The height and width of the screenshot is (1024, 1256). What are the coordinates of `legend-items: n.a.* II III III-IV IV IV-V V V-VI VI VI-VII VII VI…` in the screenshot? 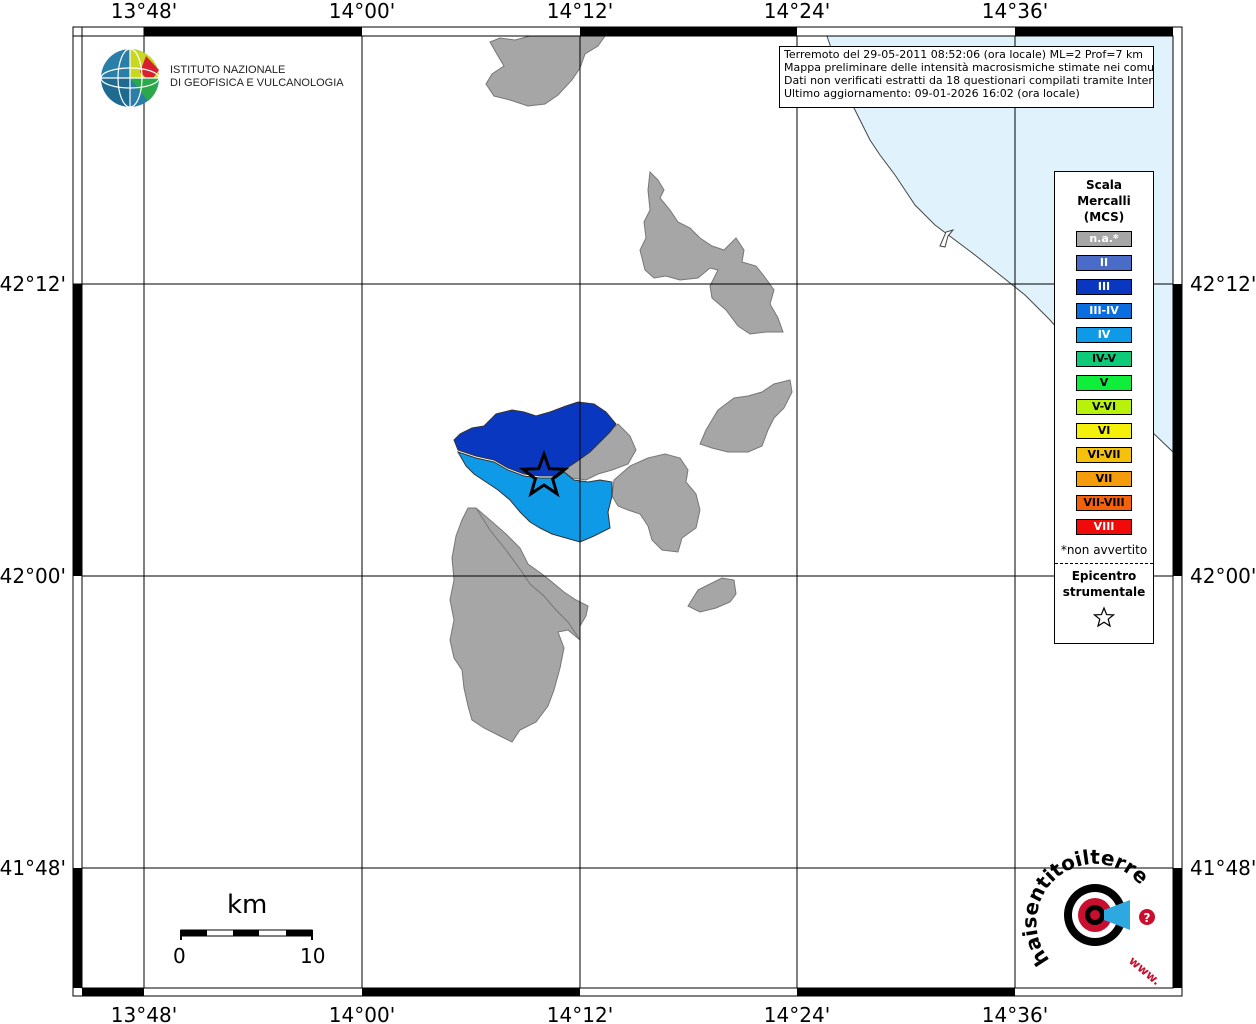 It's located at (1104, 383).